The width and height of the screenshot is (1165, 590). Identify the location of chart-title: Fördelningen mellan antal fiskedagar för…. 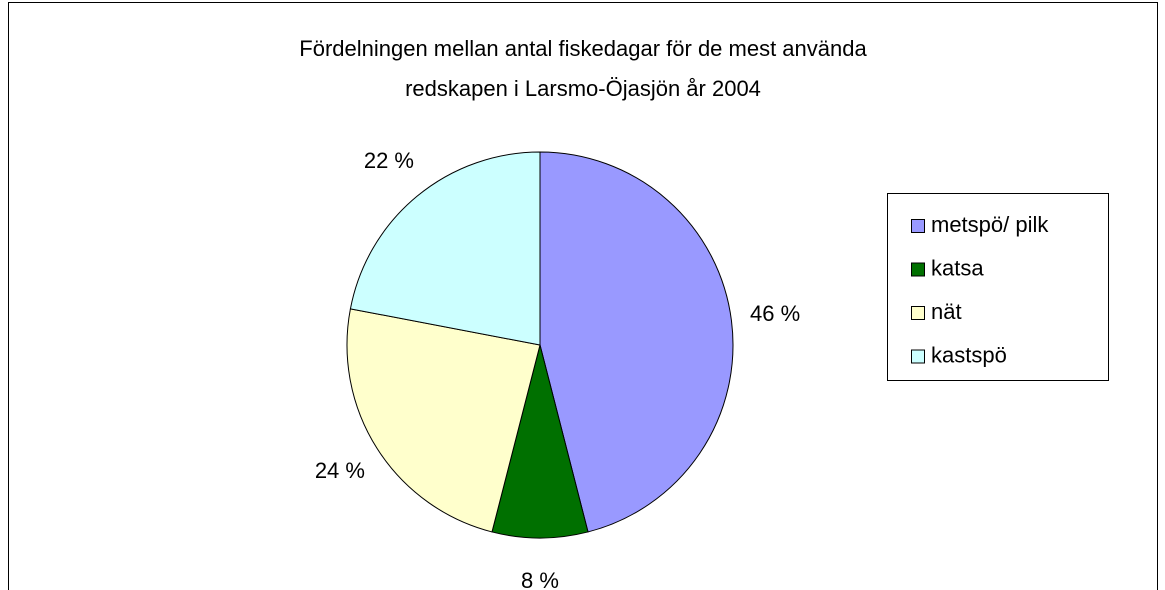
(583, 48).